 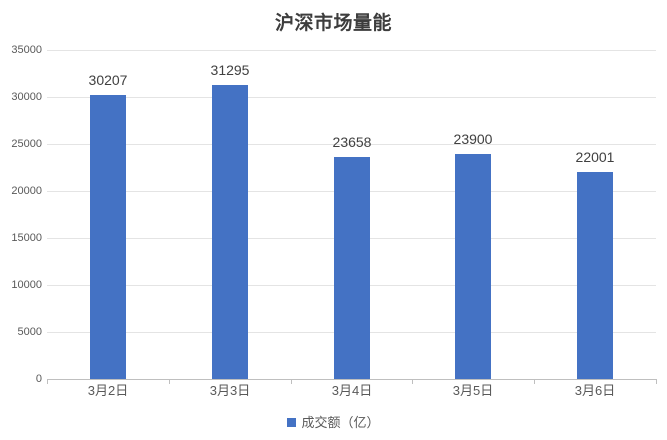 What do you see at coordinates (26, 50) in the screenshot?
I see `y-axis-label: 35000` at bounding box center [26, 50].